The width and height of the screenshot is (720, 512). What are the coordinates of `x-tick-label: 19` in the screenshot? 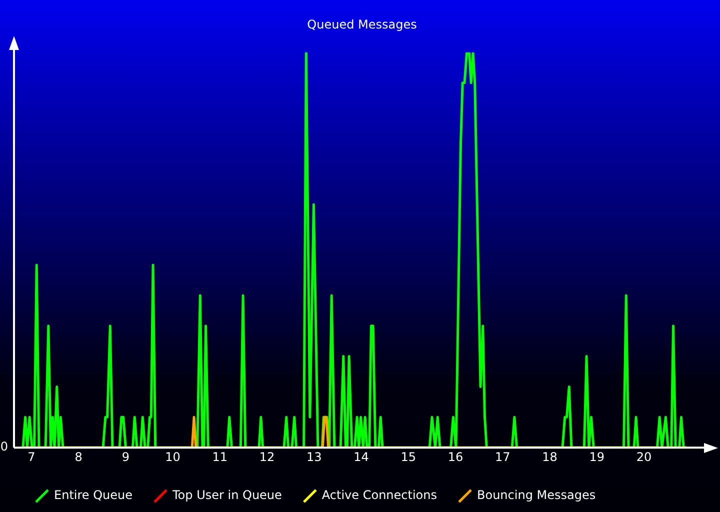 It's located at (597, 457).